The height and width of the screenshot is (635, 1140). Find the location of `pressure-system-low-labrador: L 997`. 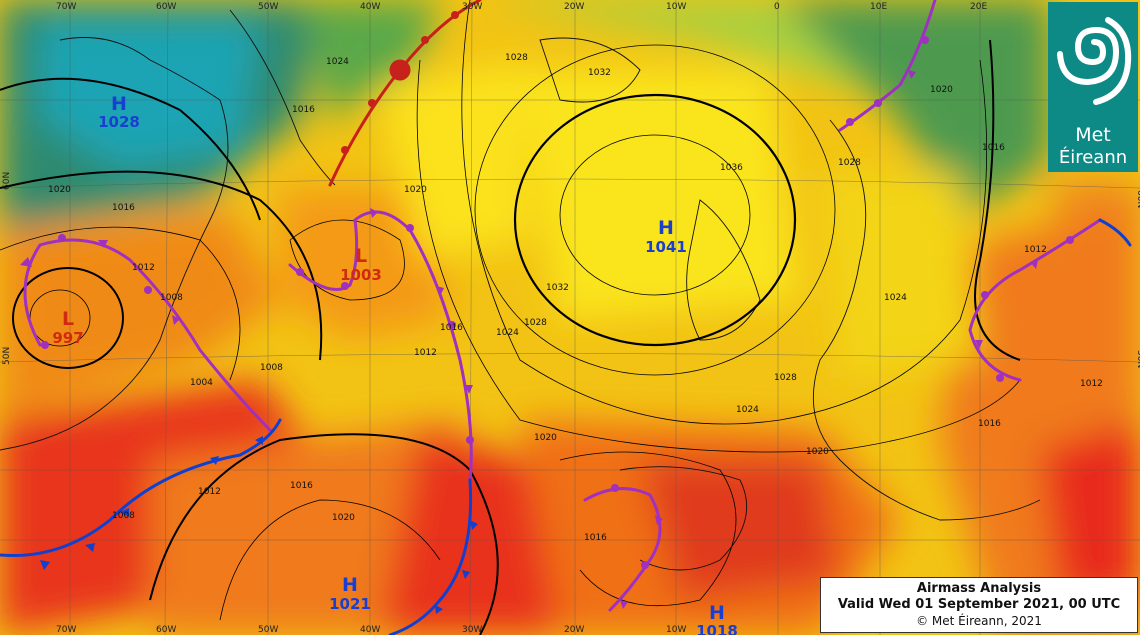

pressure-system-low-labrador: L 997 is located at coordinates (67, 327).